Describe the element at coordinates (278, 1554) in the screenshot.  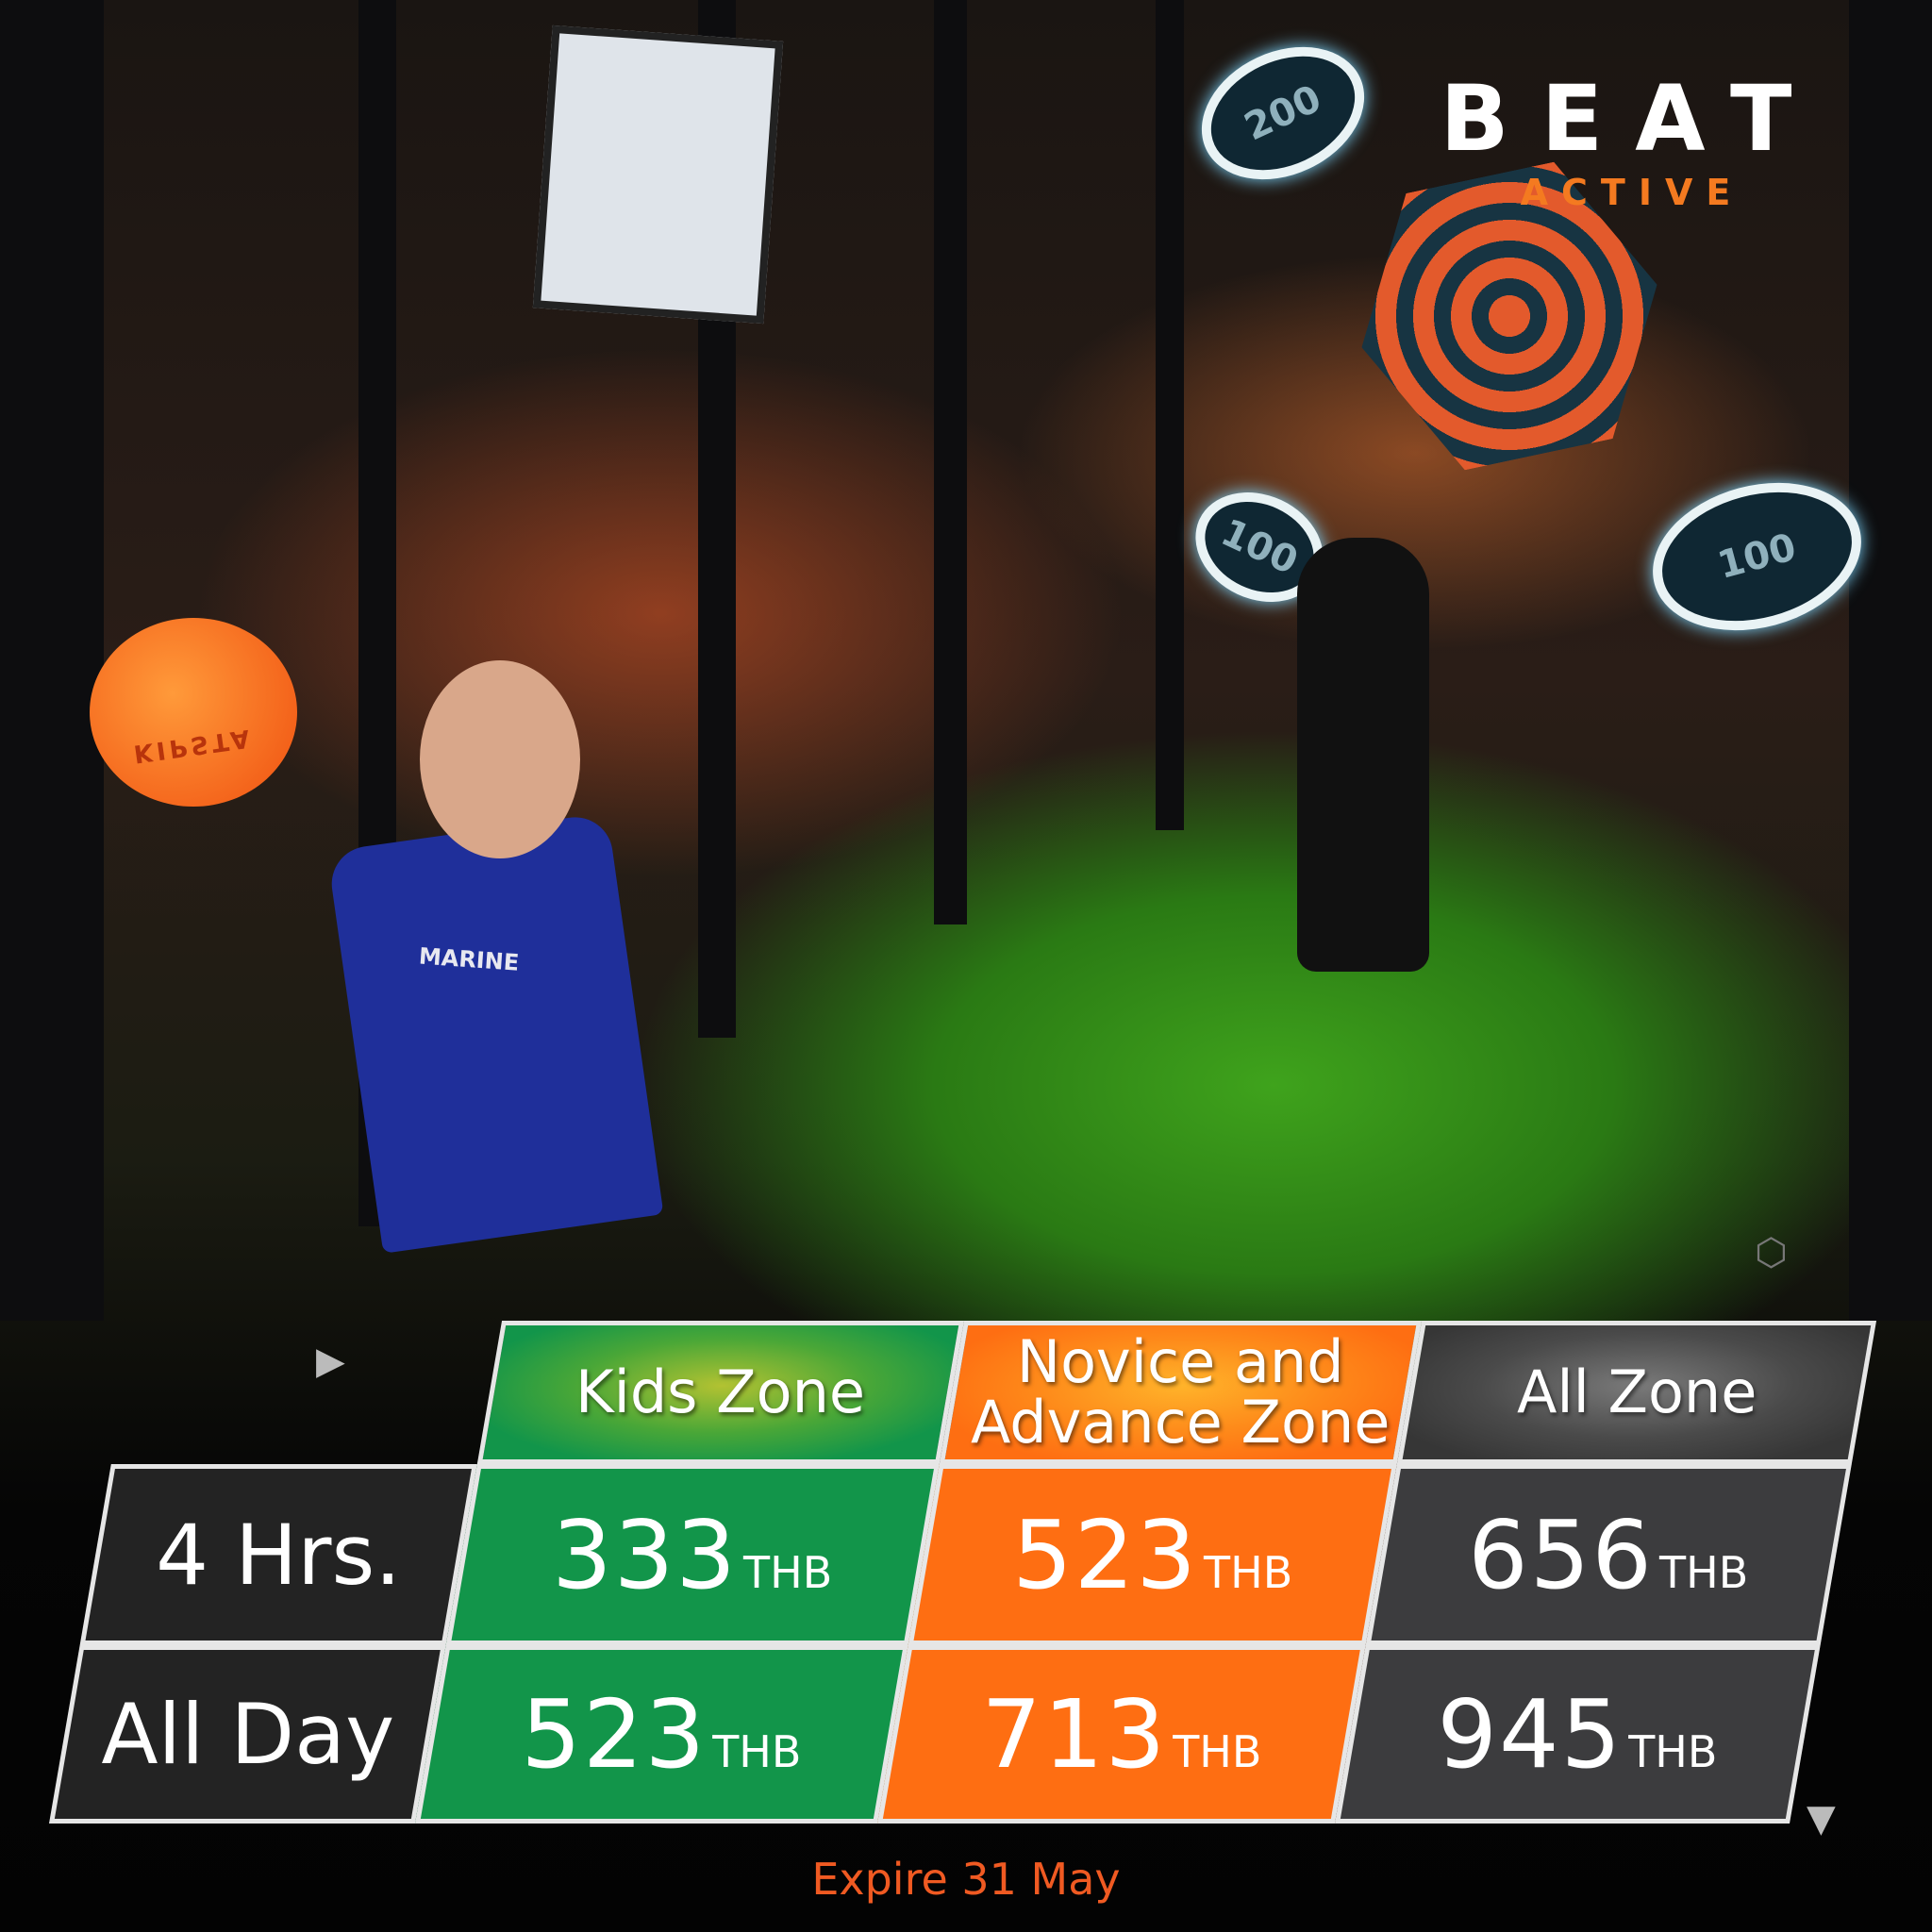
I see `row-label-4hrs: 4 Hrs.` at that location.